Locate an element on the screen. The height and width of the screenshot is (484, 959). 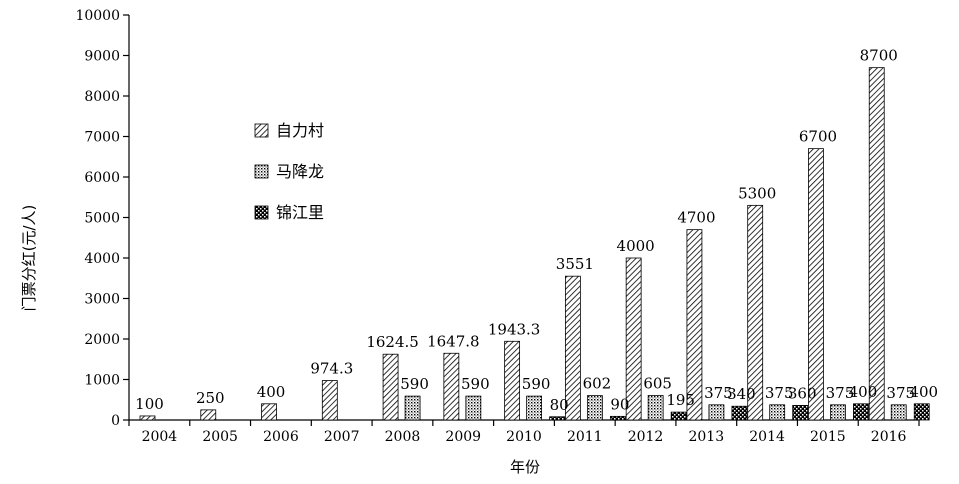
x-tick-label: 2006 is located at coordinates (281, 437).